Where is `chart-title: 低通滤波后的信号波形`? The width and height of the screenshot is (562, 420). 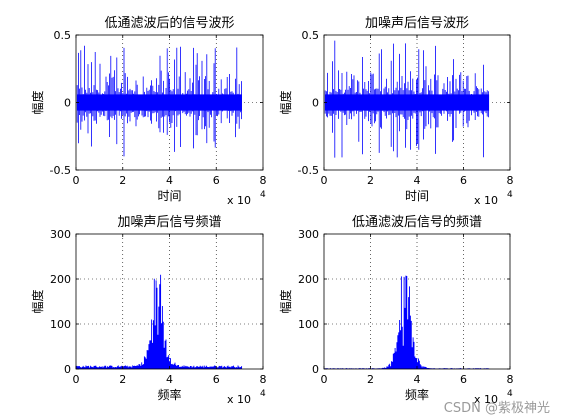 chart-title: 低通滤波后的信号波形 is located at coordinates (169, 23).